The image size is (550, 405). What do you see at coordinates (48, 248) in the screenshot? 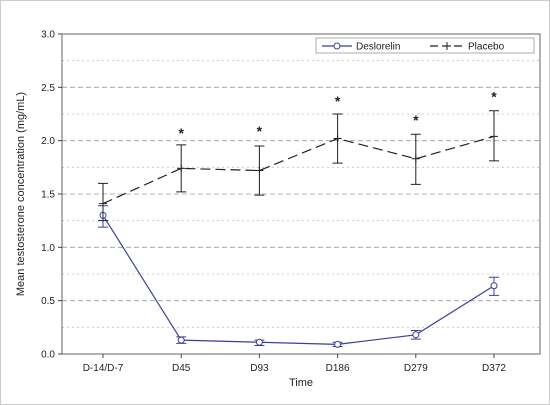
I see `y-tick-label: 1.0` at bounding box center [48, 248].